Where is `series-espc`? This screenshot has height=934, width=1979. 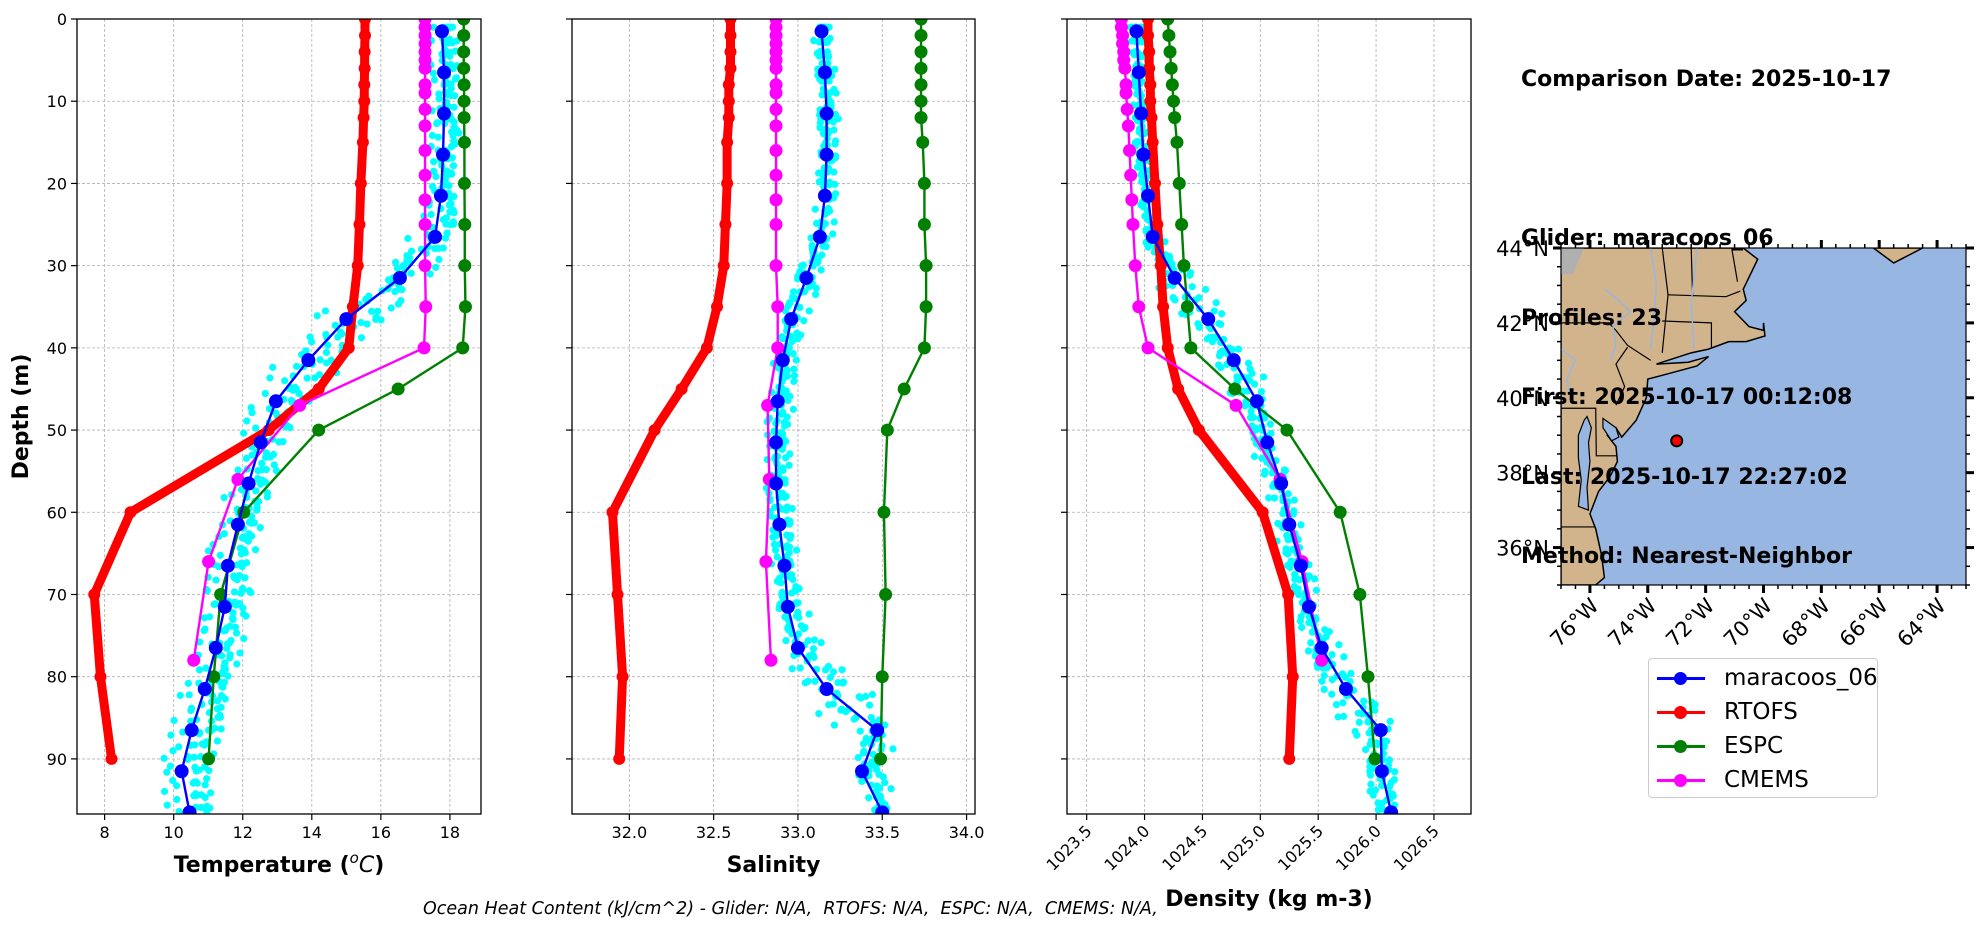 series-espc is located at coordinates (1271, 392).